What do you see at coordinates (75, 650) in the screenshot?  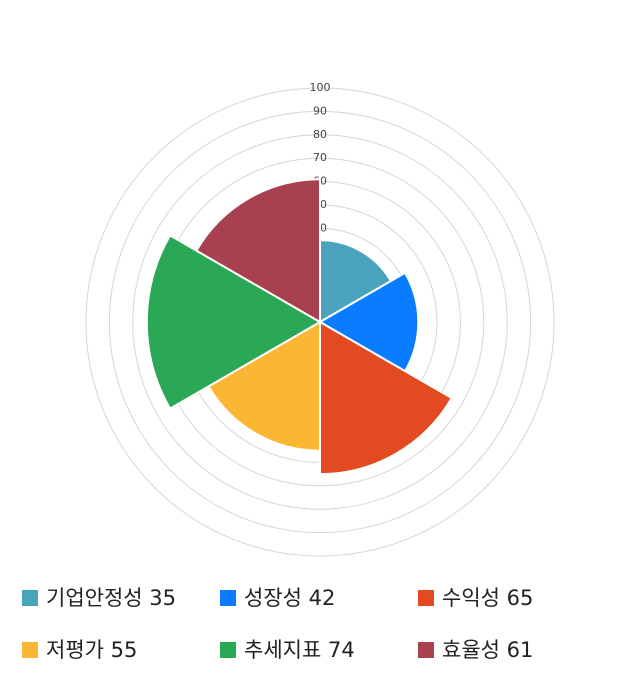 I see `legend-name: 저평가` at bounding box center [75, 650].